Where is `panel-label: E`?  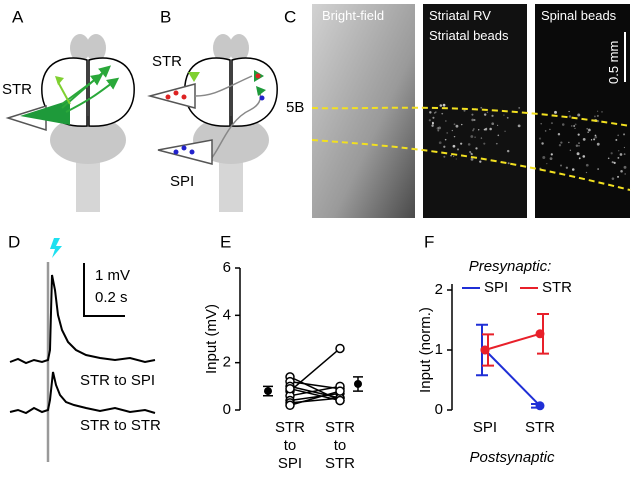
panel-label: E is located at coordinates (225, 241).